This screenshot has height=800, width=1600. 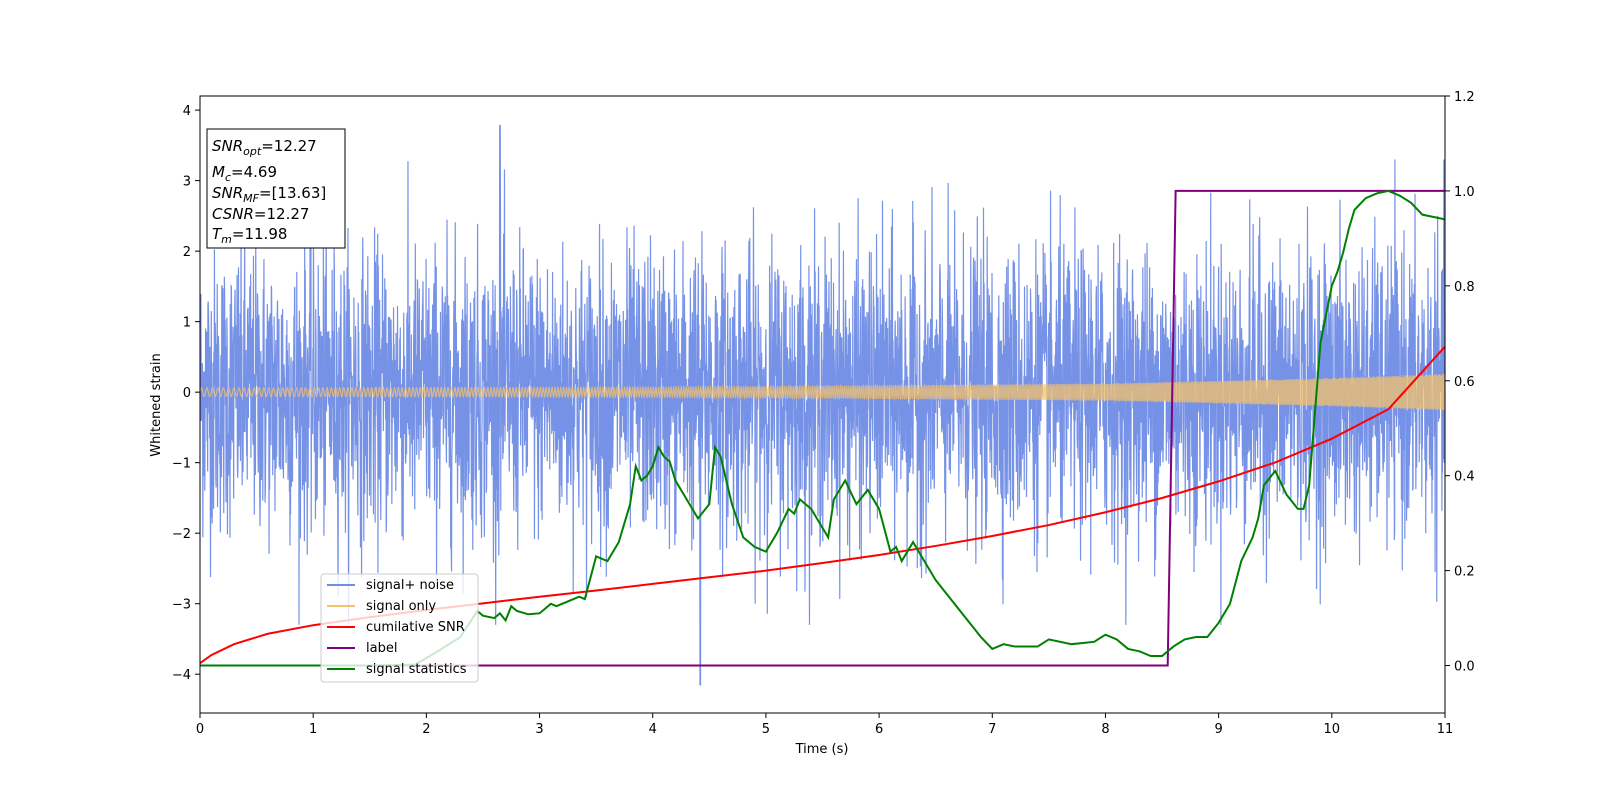 I want to click on stats-line-snr-mf: SNRMF=[13.63], so click(x=269, y=194).